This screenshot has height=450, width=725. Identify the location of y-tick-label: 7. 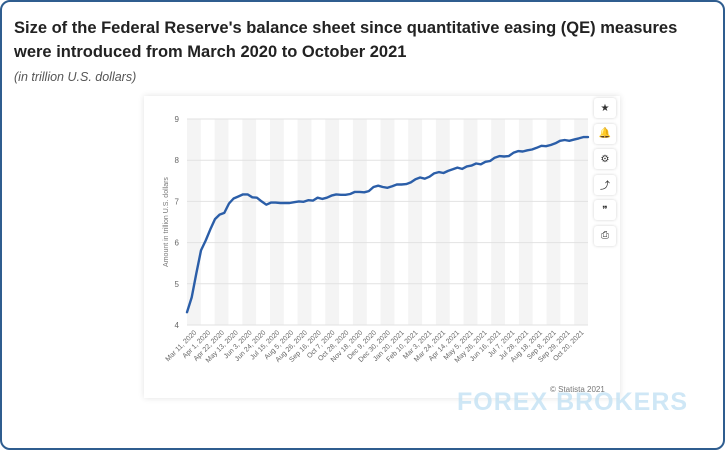
(177, 201).